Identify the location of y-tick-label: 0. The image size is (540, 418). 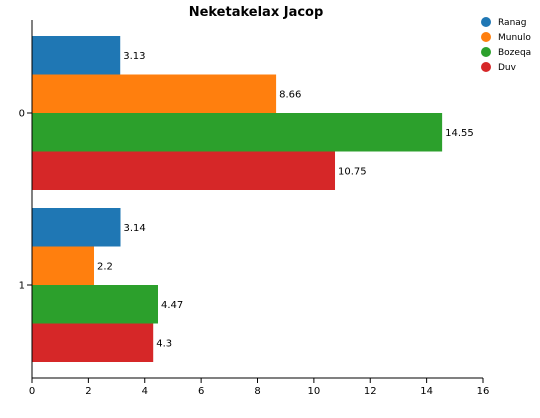
(22, 114).